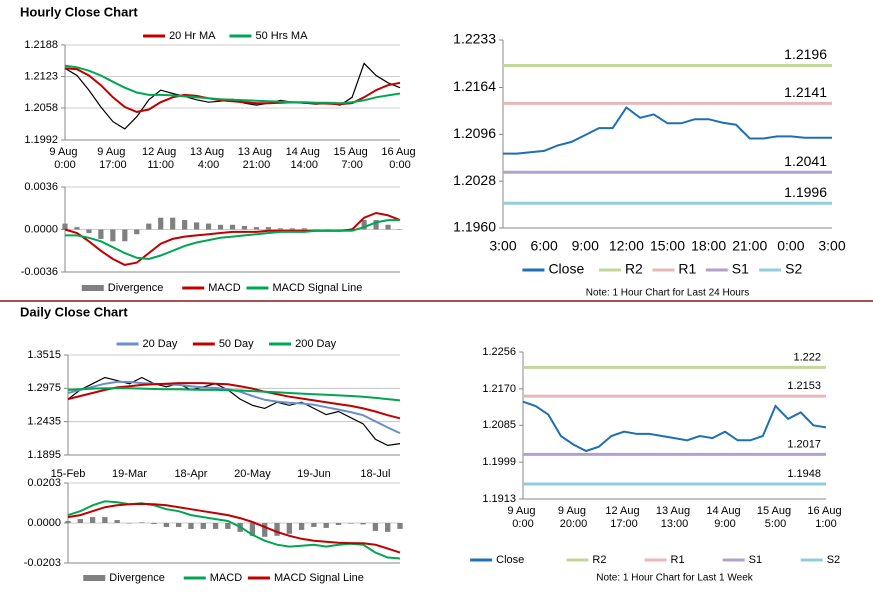 Image resolution: width=873 pixels, height=601 pixels. I want to click on y-tick-label: 1.2028, so click(474, 180).